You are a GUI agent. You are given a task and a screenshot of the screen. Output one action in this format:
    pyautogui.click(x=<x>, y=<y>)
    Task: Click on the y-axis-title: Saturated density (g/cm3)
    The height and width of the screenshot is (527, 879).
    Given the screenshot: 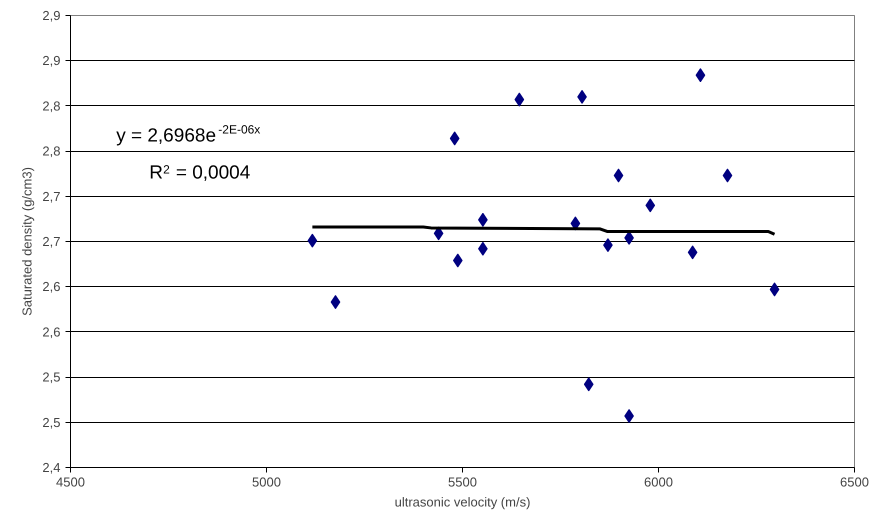 What is the action you would take?
    pyautogui.click(x=26, y=241)
    